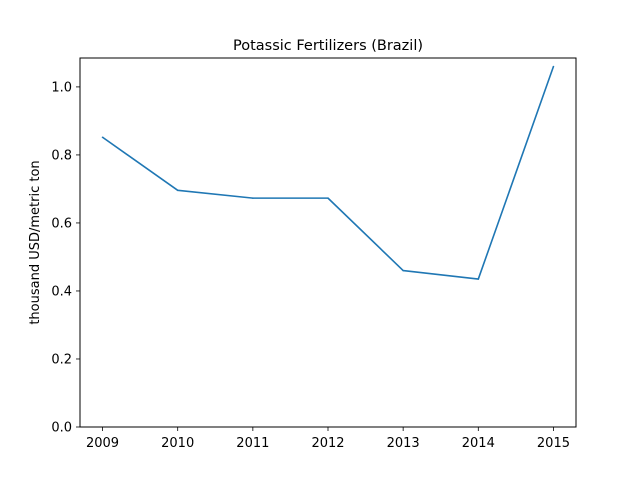 This screenshot has width=640, height=480. I want to click on y-tick-label: 0.4, so click(61, 291).